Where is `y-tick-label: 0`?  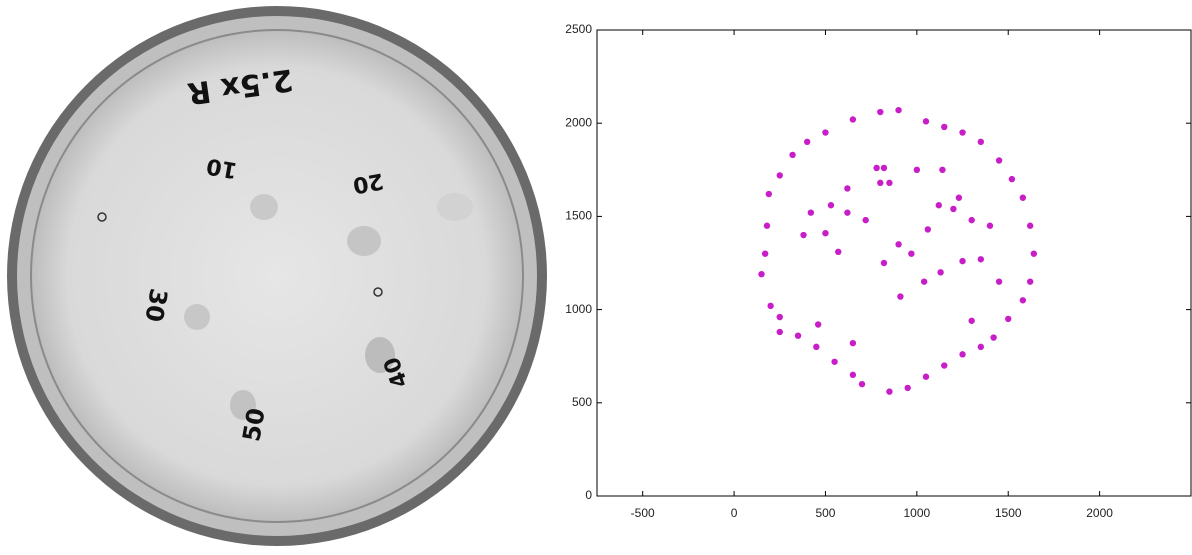 y-tick-label: 0 is located at coordinates (588, 495).